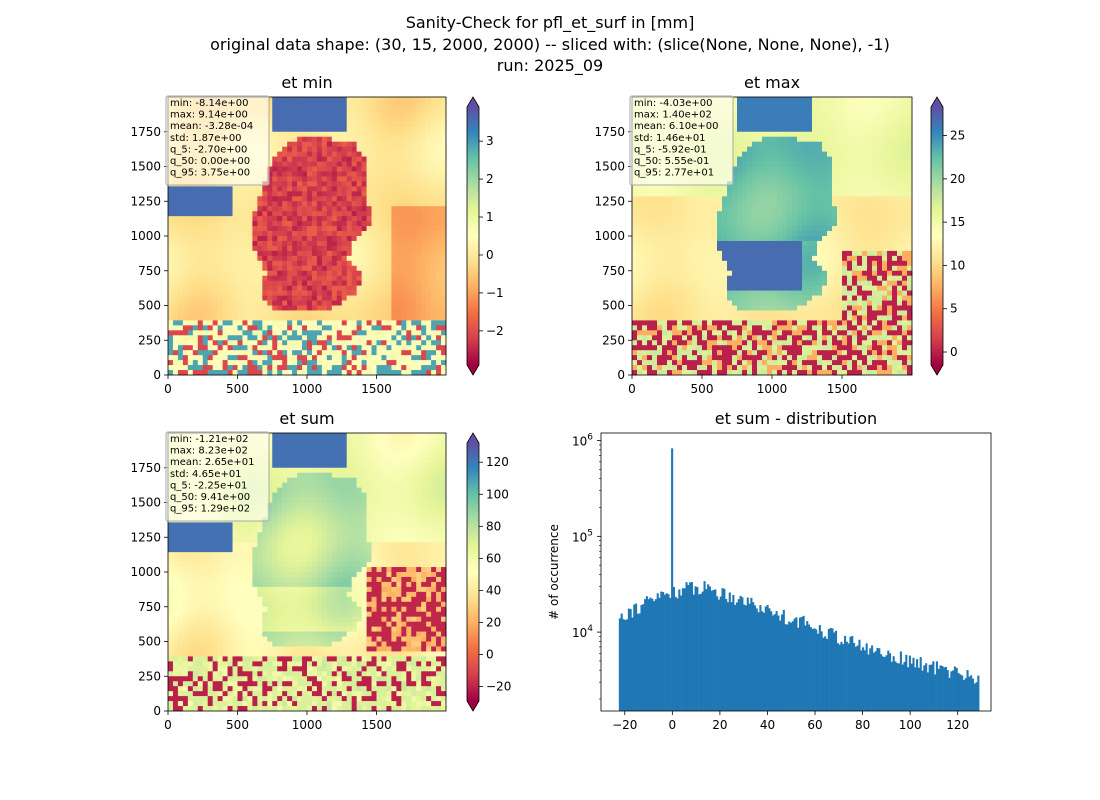 Image resolution: width=1100 pixels, height=800 pixels. What do you see at coordinates (217, 140) in the screenshot?
I see `stats-box-background` at bounding box center [217, 140].